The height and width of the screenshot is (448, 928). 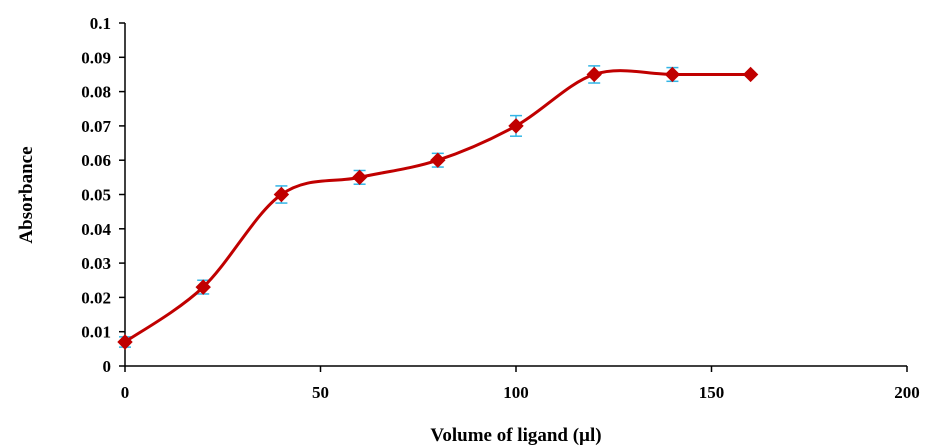 I want to click on y-tick-label: 0.05, so click(x=96, y=195).